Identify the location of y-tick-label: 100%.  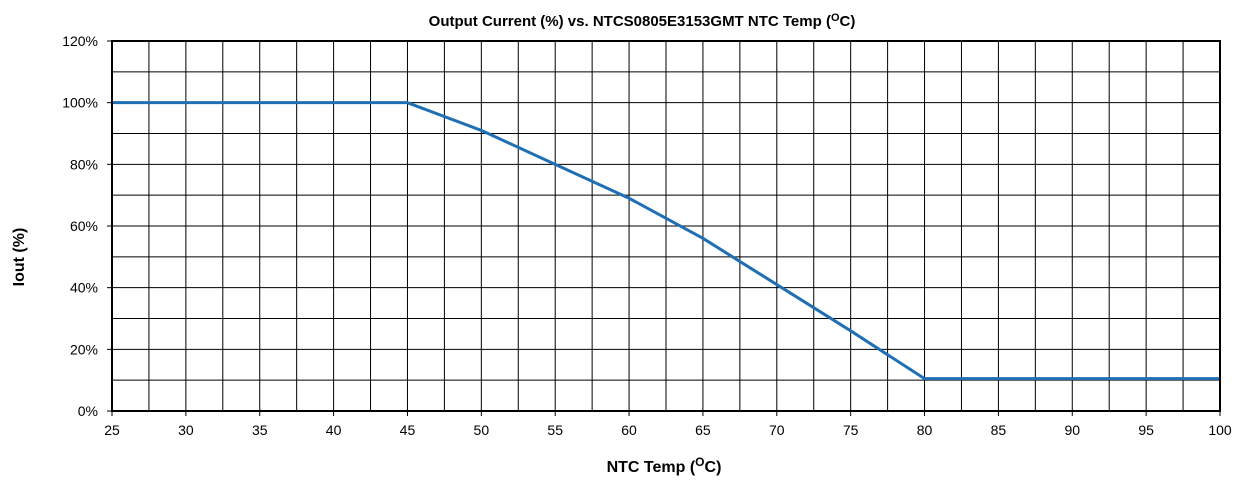
(80, 103).